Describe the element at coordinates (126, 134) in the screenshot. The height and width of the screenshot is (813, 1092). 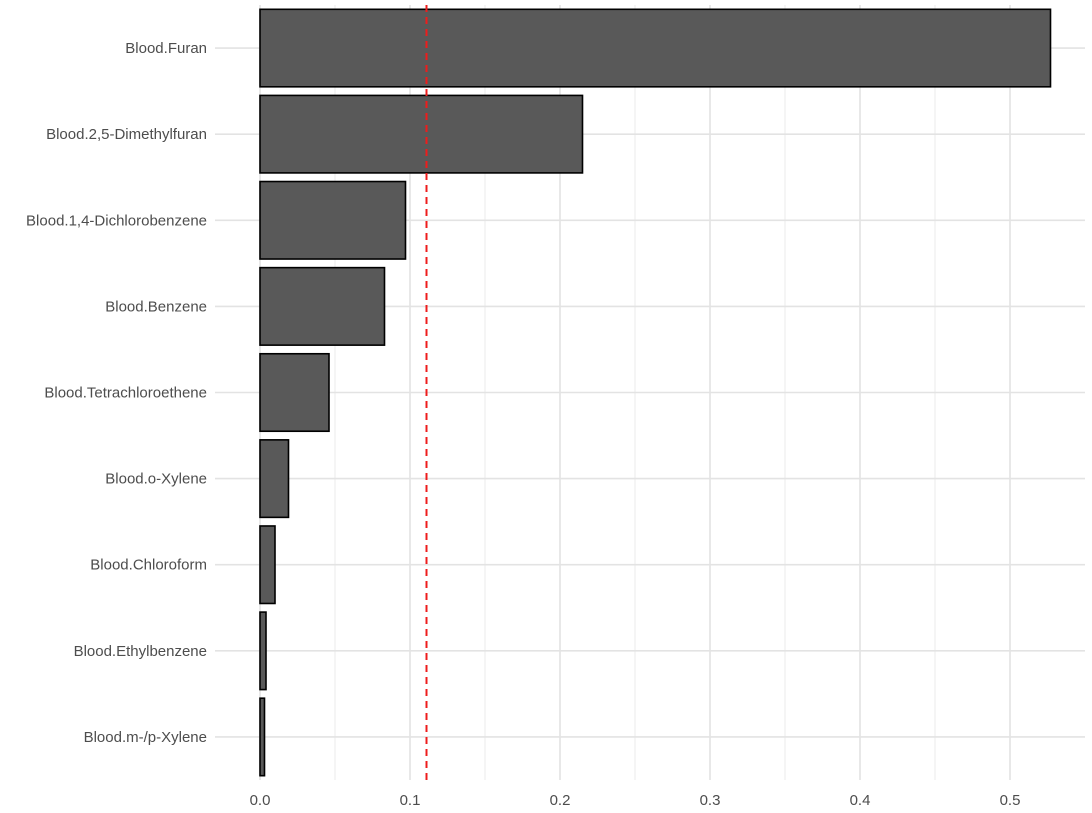
I see `y-tick-label: Blood.2,5-Dimethylfuran` at that location.